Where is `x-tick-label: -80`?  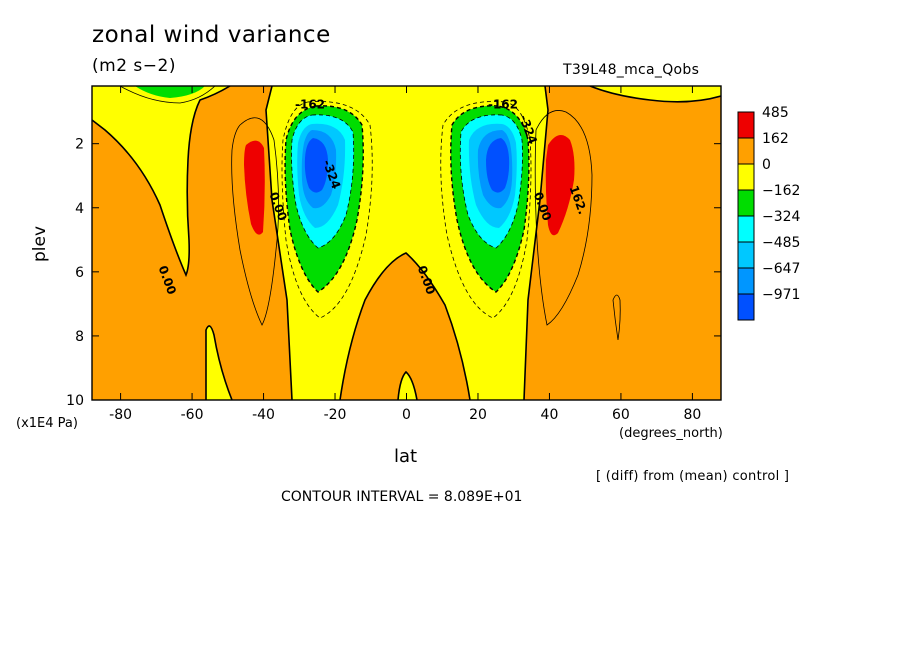
x-tick-label: -80 is located at coordinates (120, 415).